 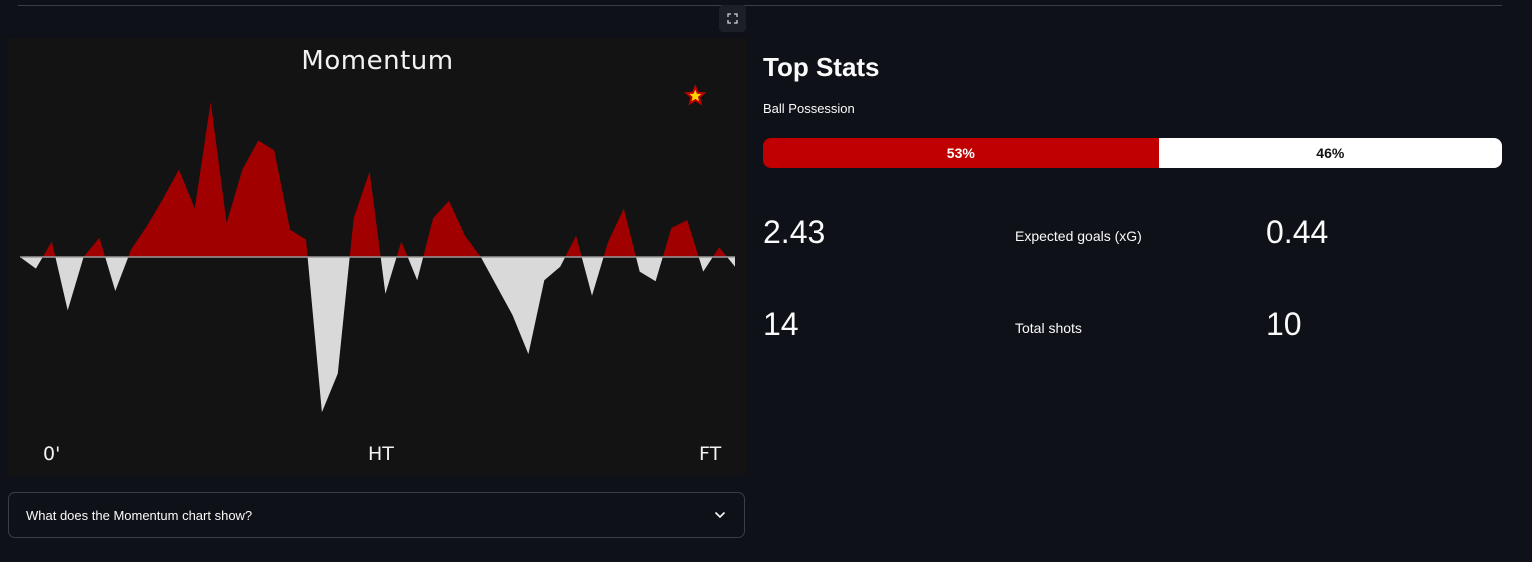 What do you see at coordinates (1284, 324) in the screenshot?
I see `stat-away-value: 10` at bounding box center [1284, 324].